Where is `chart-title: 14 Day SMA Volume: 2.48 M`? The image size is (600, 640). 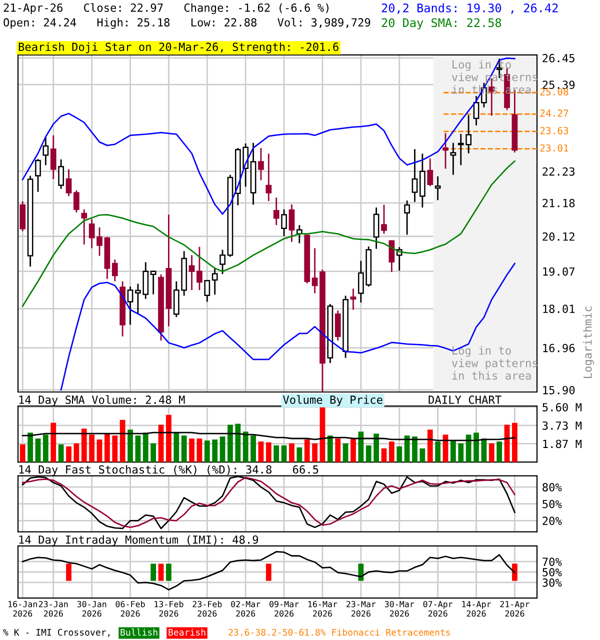 chart-title: 14 Day SMA Volume: 2.48 M is located at coordinates (102, 400).